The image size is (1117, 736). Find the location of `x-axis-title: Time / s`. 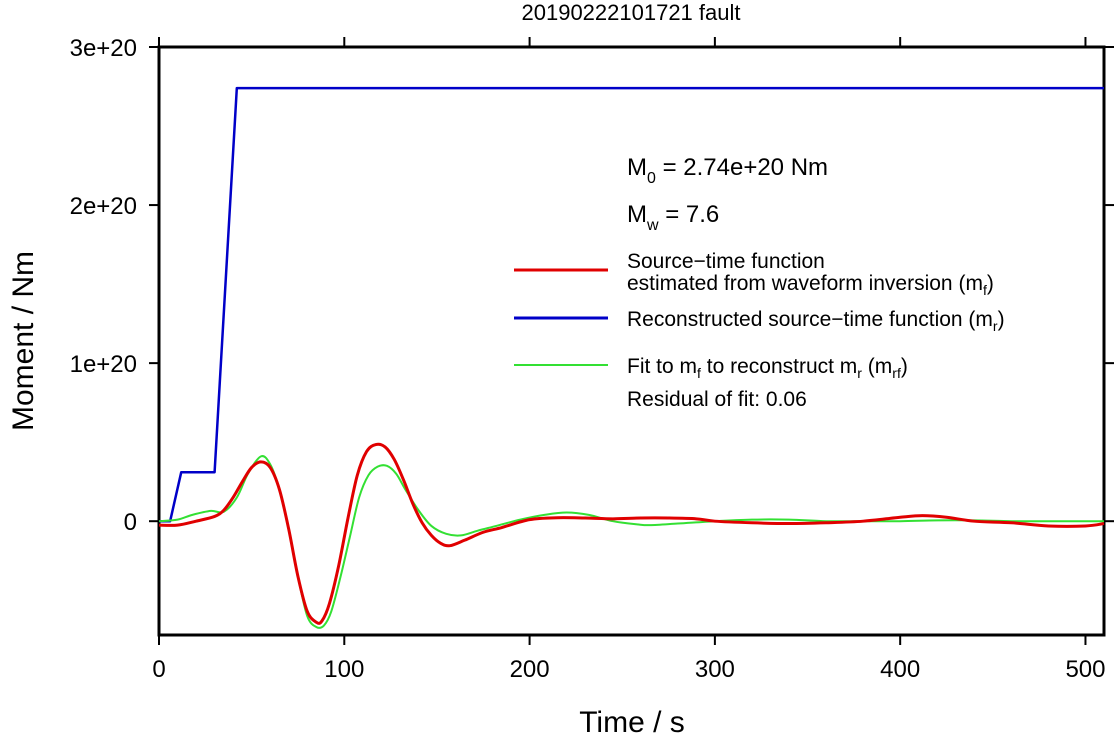

x-axis-title: Time / s is located at coordinates (632, 721).